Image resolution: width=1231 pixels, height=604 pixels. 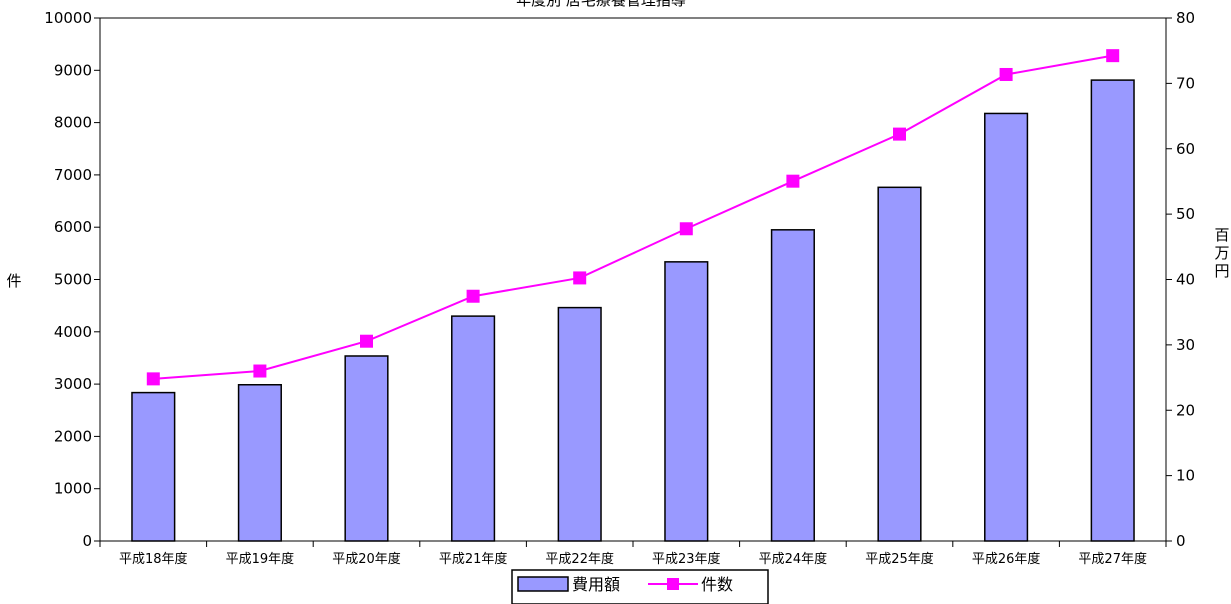 What do you see at coordinates (13, 281) in the screenshot?
I see `y-axis-left-label: 件` at bounding box center [13, 281].